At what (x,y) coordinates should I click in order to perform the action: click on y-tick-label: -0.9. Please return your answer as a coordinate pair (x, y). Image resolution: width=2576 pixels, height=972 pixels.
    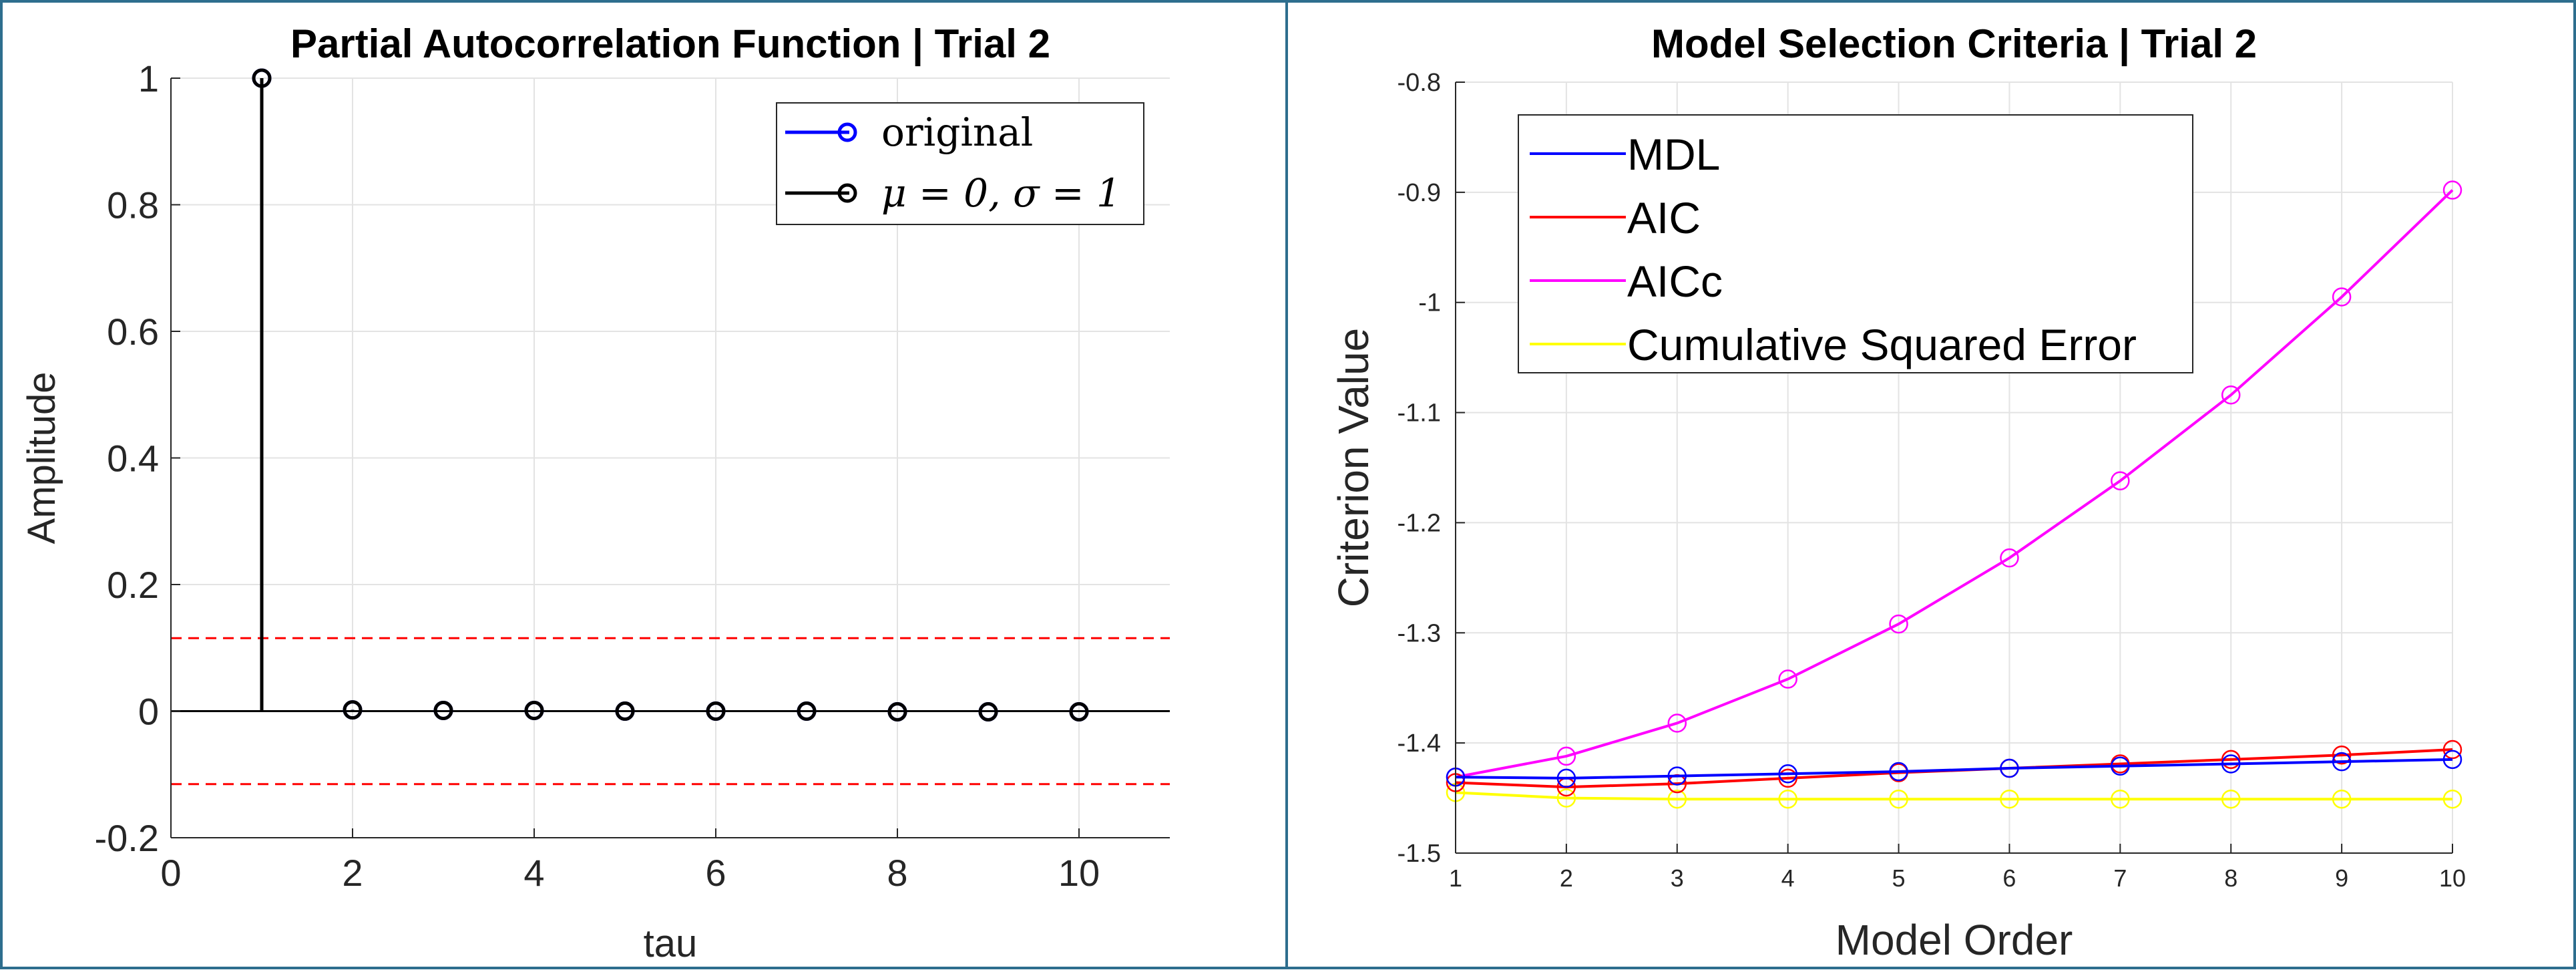
    Looking at the image, I should click on (1419, 193).